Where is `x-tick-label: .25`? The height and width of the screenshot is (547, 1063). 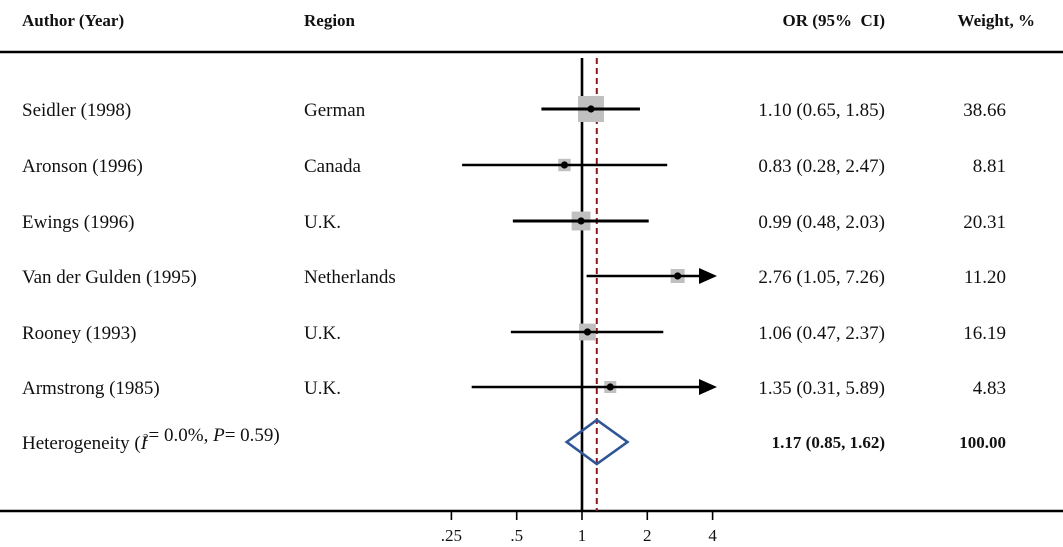
x-tick-label: .25 is located at coordinates (451, 535).